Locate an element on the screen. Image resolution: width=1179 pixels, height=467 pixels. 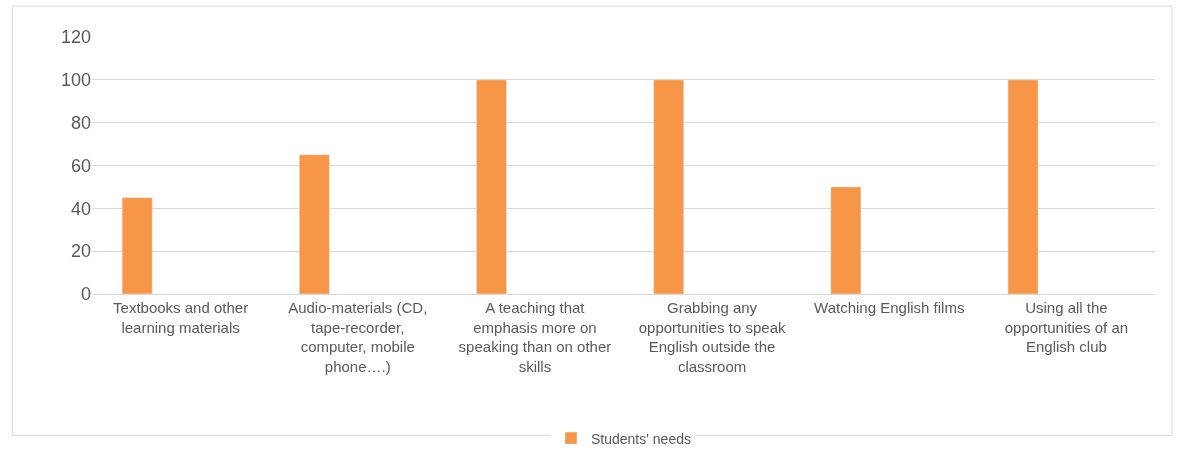
y-tick-label: 120 is located at coordinates (75, 37).